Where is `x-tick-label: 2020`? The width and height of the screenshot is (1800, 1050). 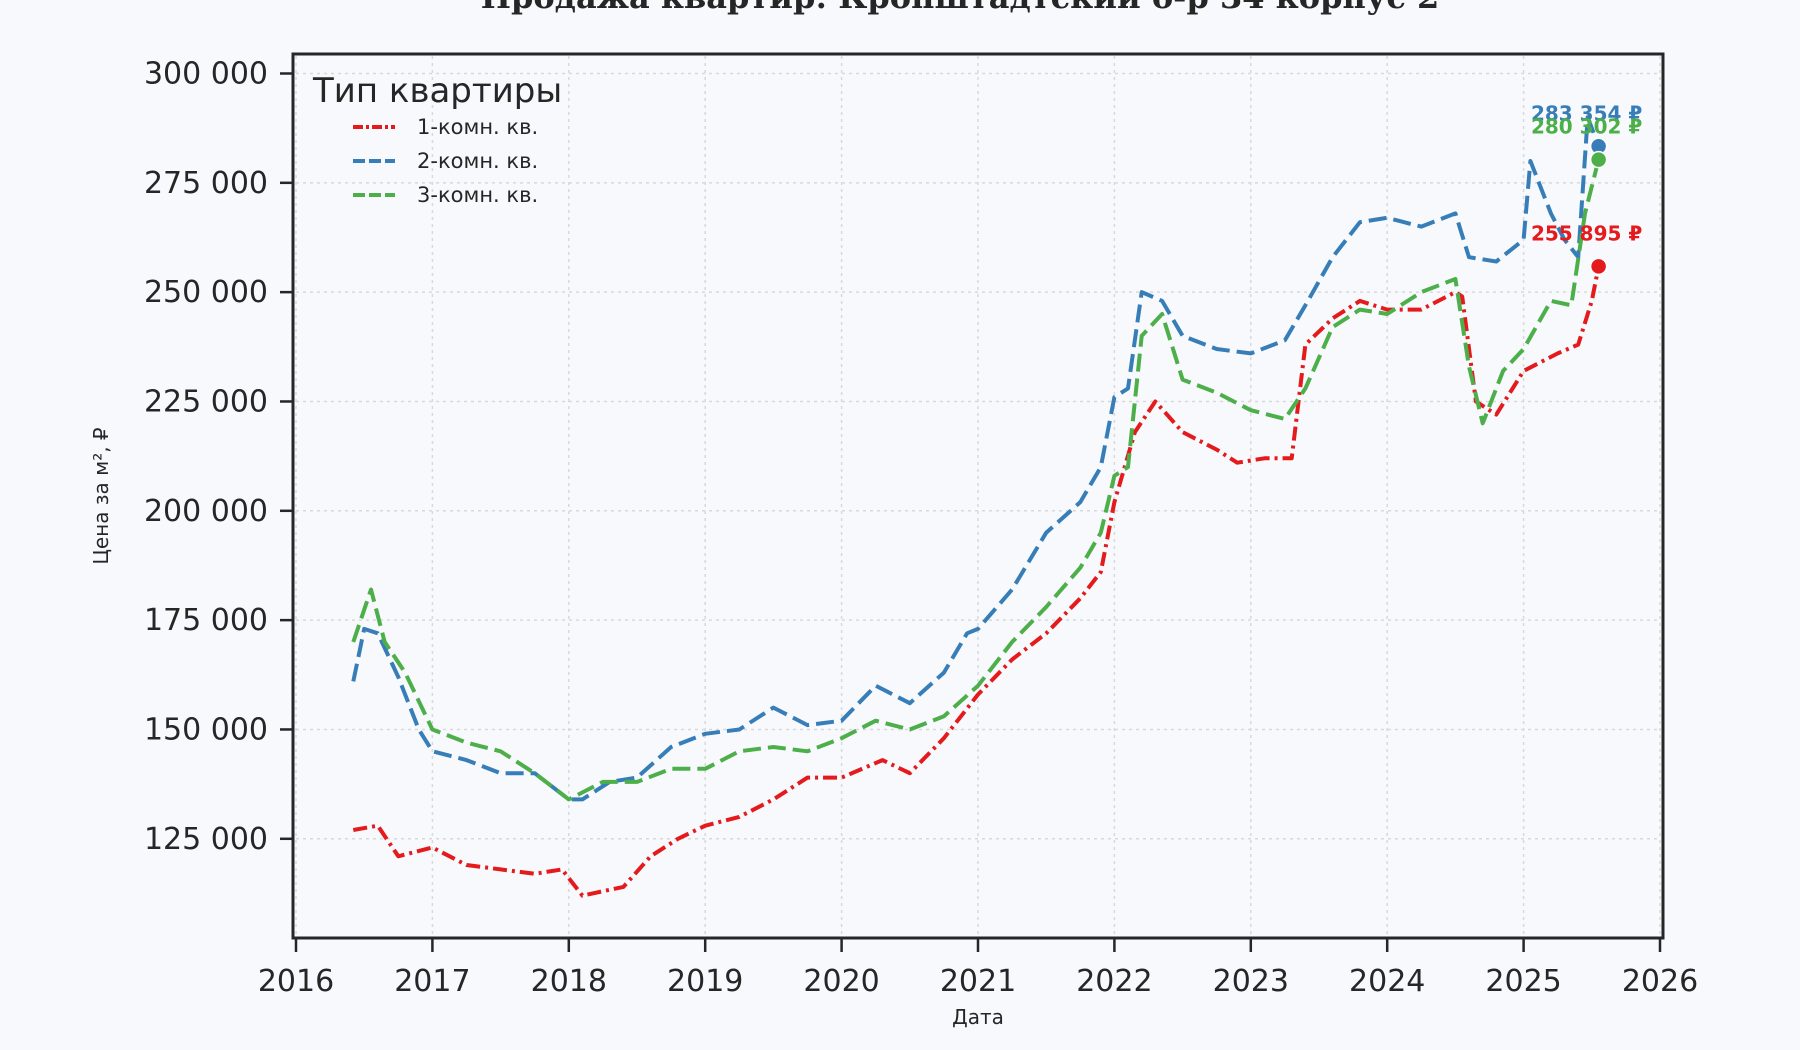 x-tick-label: 2020 is located at coordinates (841, 981).